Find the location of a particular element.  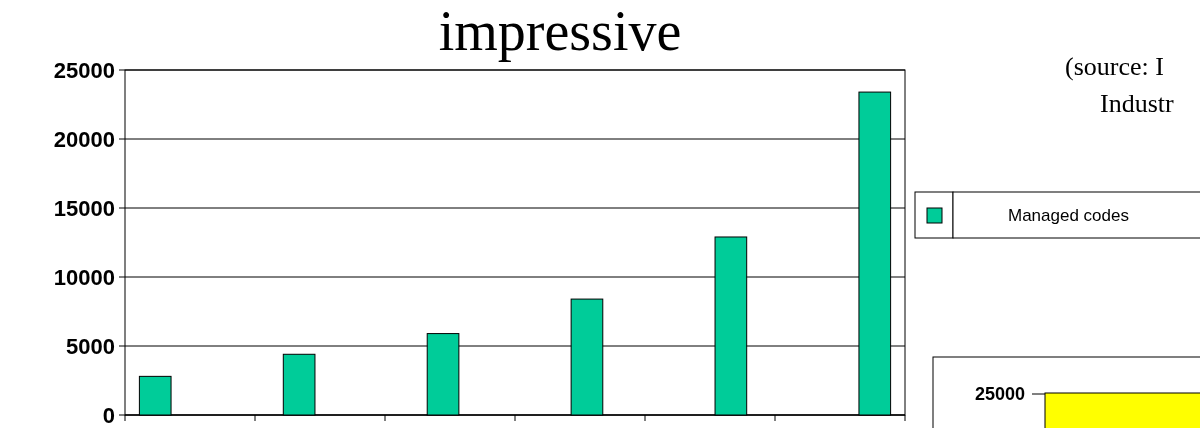

text: Managed codes is located at coordinates (1068, 215).